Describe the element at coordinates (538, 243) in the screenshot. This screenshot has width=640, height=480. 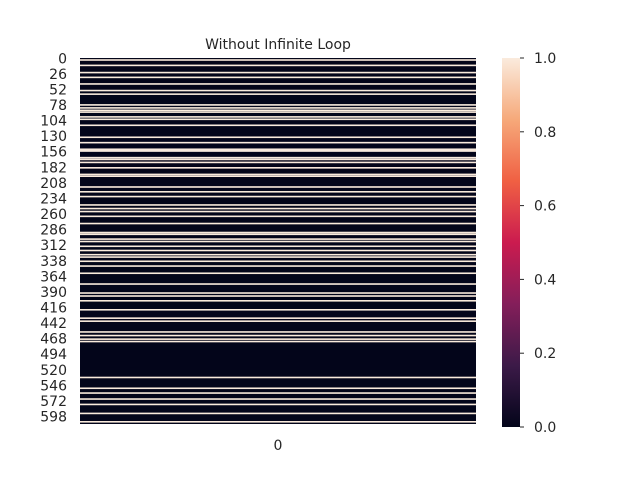
I see `colorbar-tick-labels: 0.0 0.2 0.4 0.6 0.8 1.0` at that location.